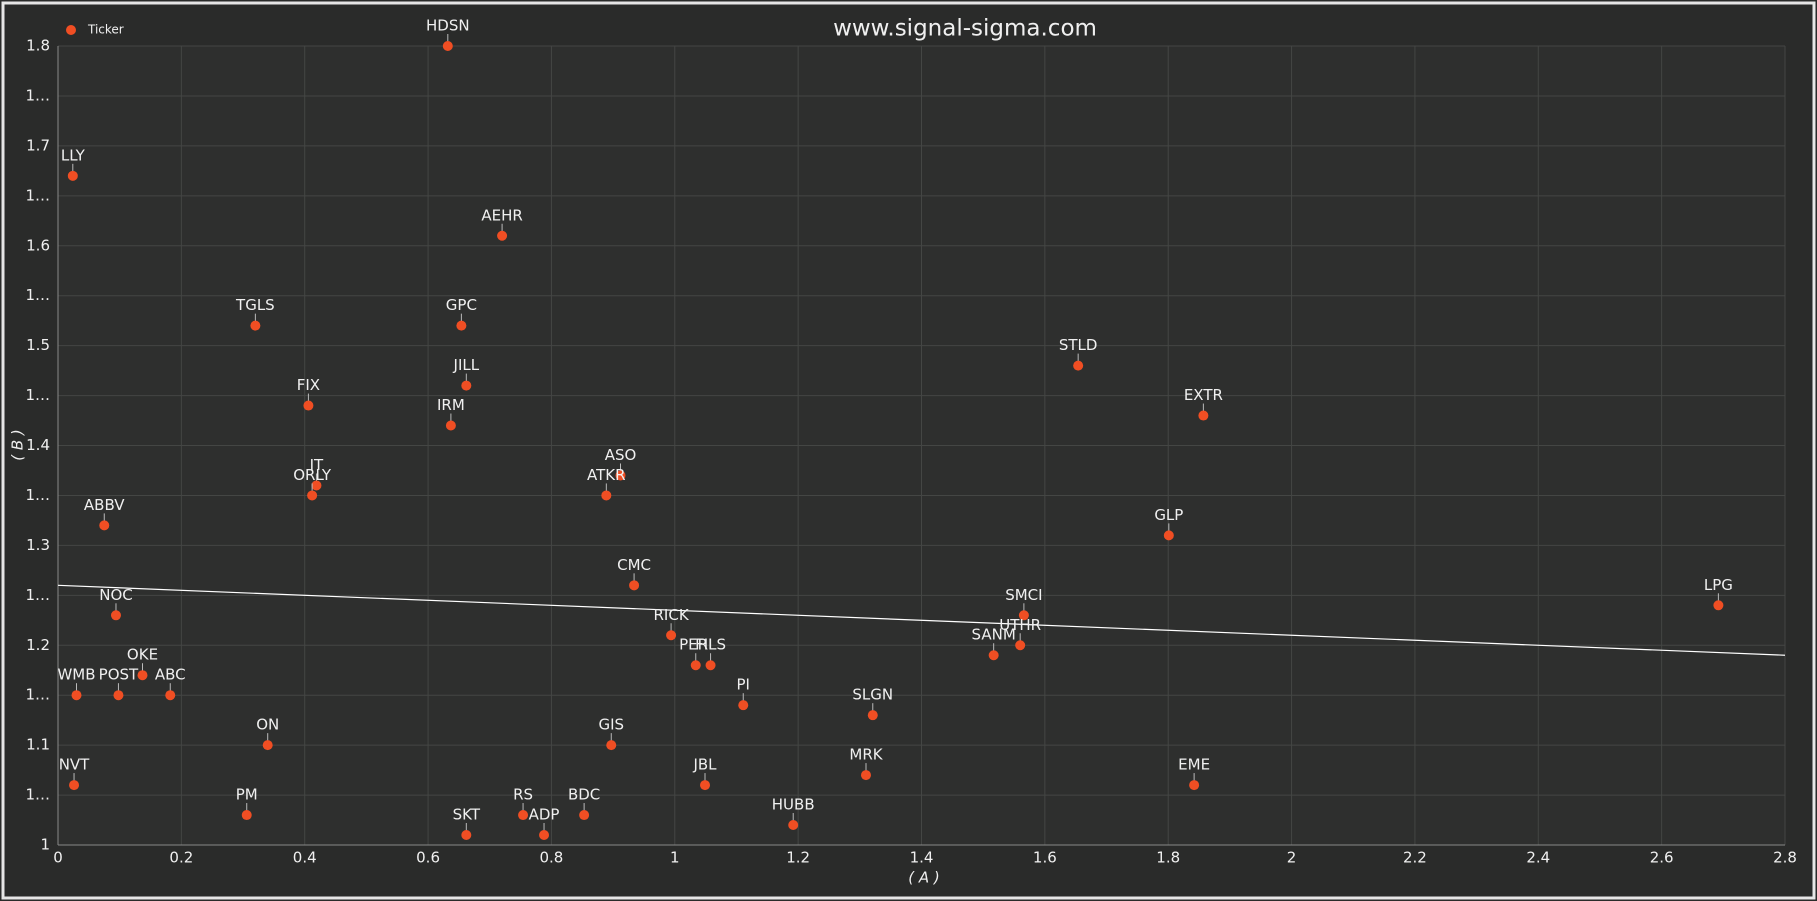 This screenshot has height=901, width=1817. What do you see at coordinates (58, 858) in the screenshot?
I see `x-tick-label: 0` at bounding box center [58, 858].